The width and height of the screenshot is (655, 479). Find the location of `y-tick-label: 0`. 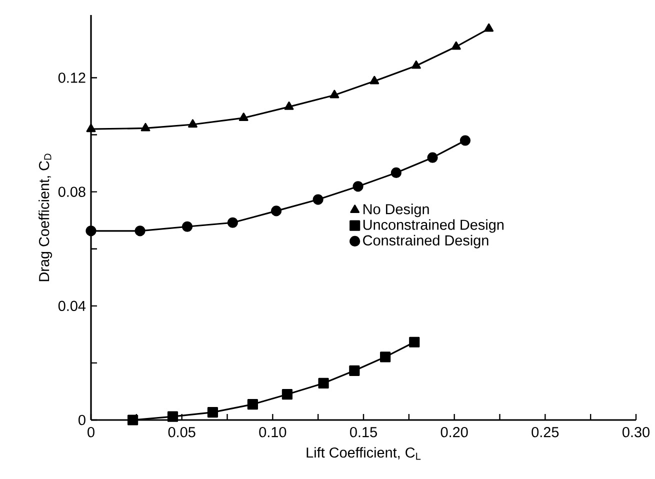

y-tick-label: 0 is located at coordinates (82, 420).